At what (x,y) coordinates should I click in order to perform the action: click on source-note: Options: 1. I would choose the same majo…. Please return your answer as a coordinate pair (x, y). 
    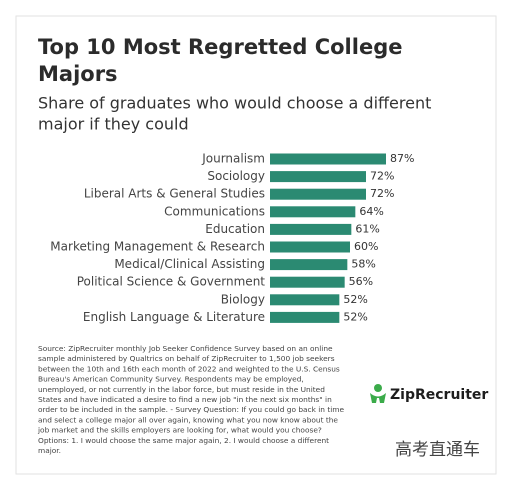
    Looking at the image, I should click on (183, 440).